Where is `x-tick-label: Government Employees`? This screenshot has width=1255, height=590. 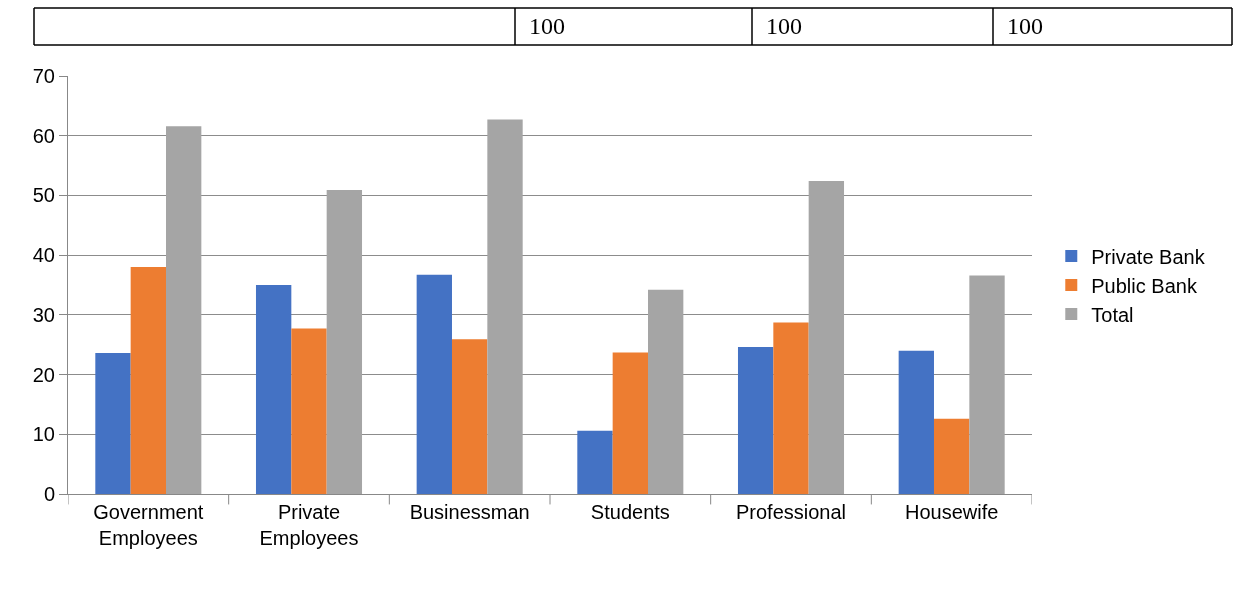 x-tick-label: Government Employees is located at coordinates (148, 525).